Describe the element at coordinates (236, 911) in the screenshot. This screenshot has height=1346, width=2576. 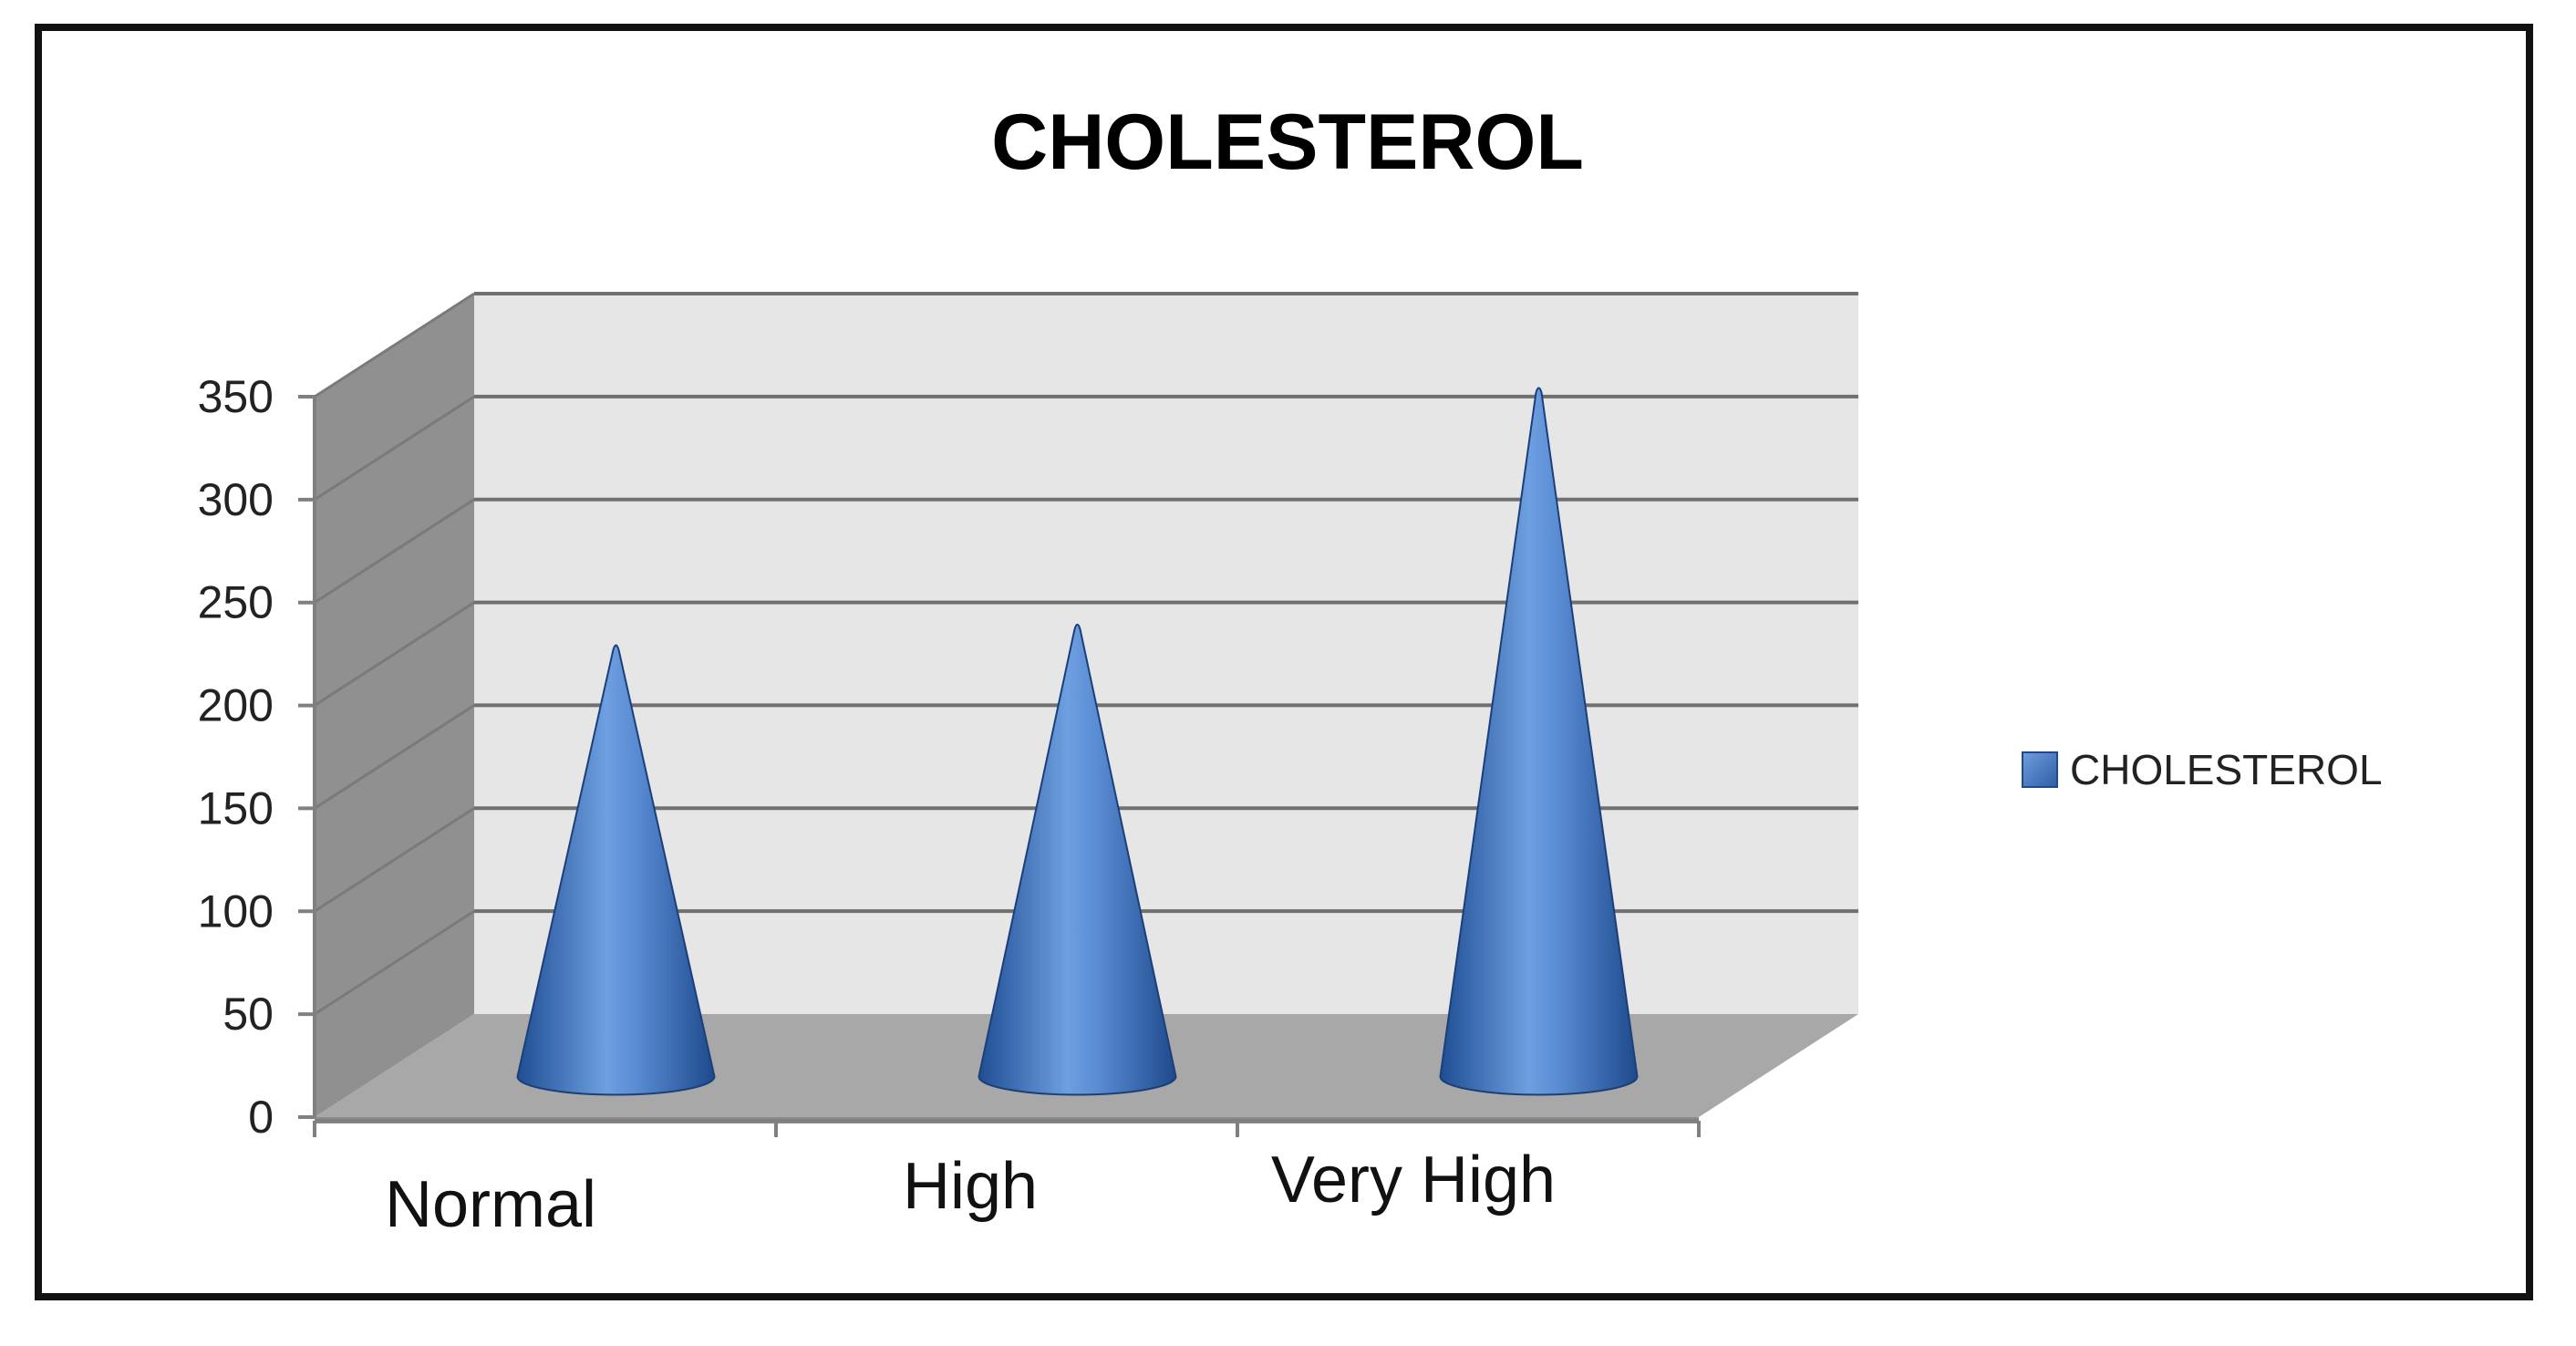
I see `y-tick-label: 100` at that location.